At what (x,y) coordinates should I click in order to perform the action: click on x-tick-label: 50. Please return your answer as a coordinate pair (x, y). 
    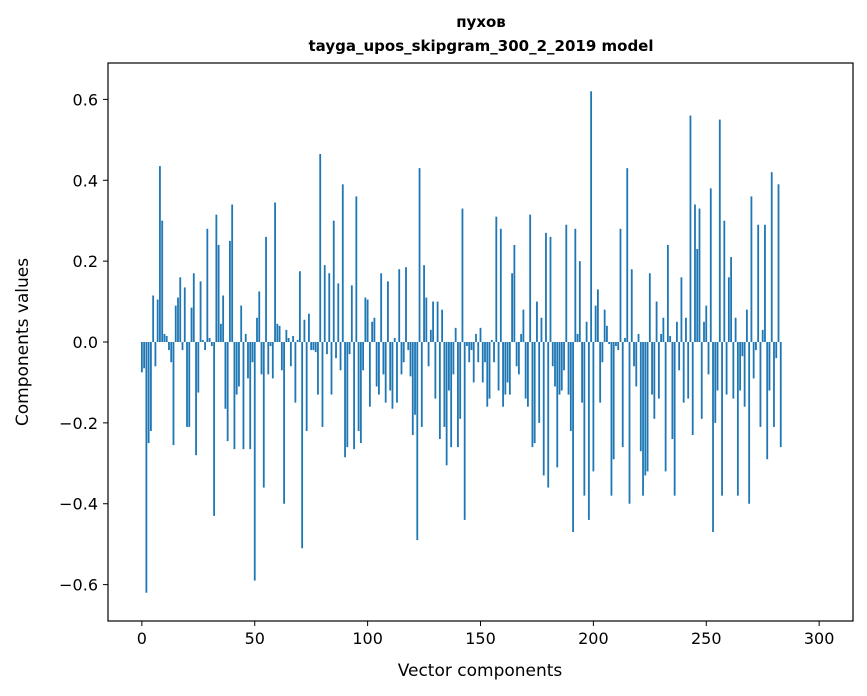
    Looking at the image, I should click on (255, 638).